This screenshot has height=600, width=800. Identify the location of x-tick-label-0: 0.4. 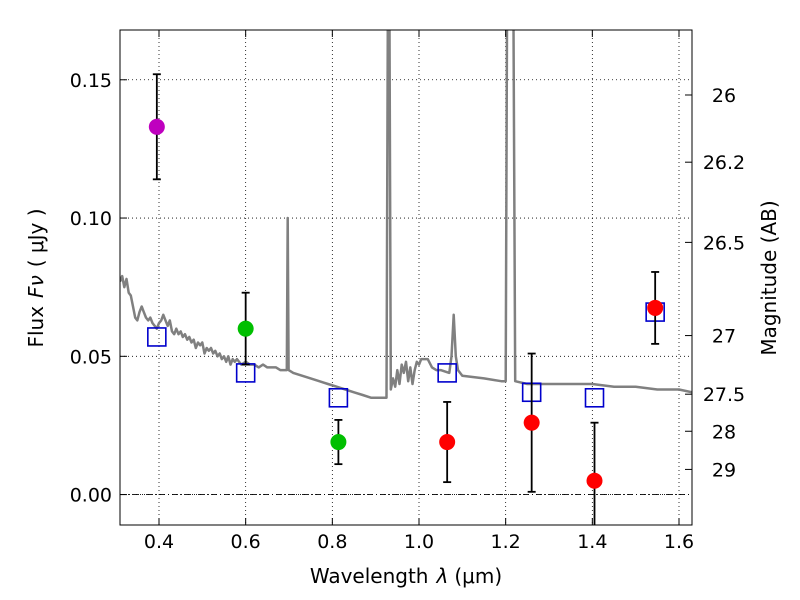
(159, 542).